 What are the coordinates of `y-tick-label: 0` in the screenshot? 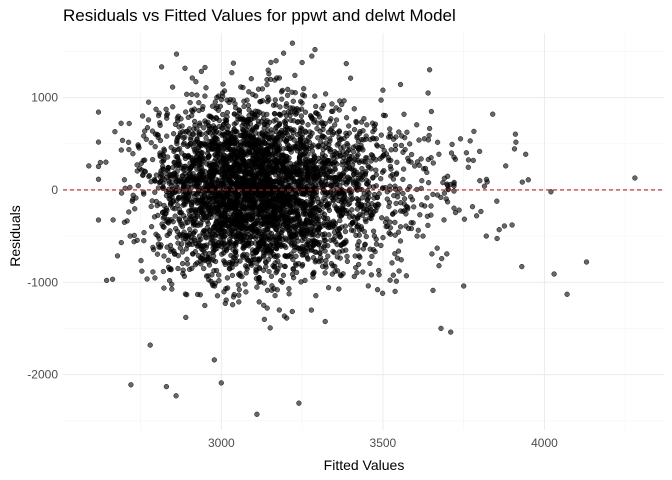 It's located at (54, 190).